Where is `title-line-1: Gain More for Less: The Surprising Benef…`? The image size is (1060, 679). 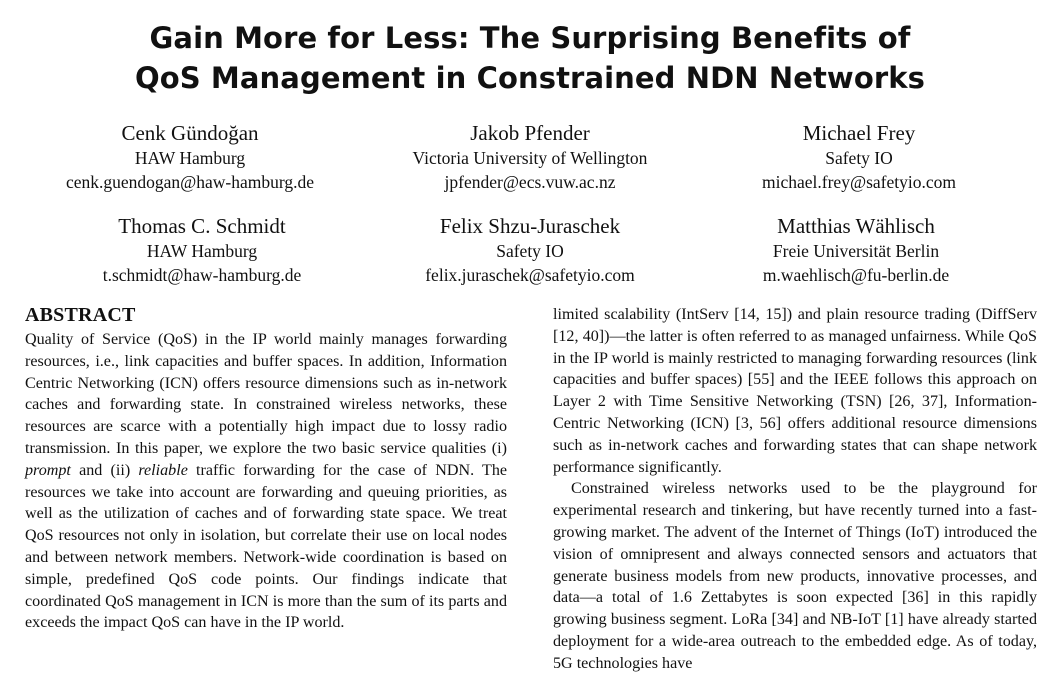 title-line-1: Gain More for Less: The Surprising Benef… is located at coordinates (530, 38).